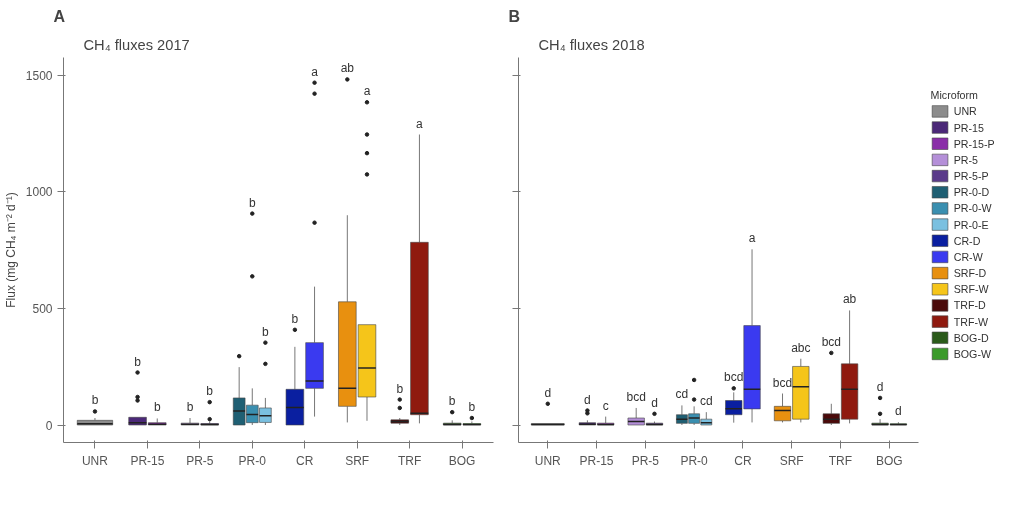 This screenshot has height=510, width=1019. What do you see at coordinates (971, 321) in the screenshot?
I see `legend-label: TRF-W` at bounding box center [971, 321].